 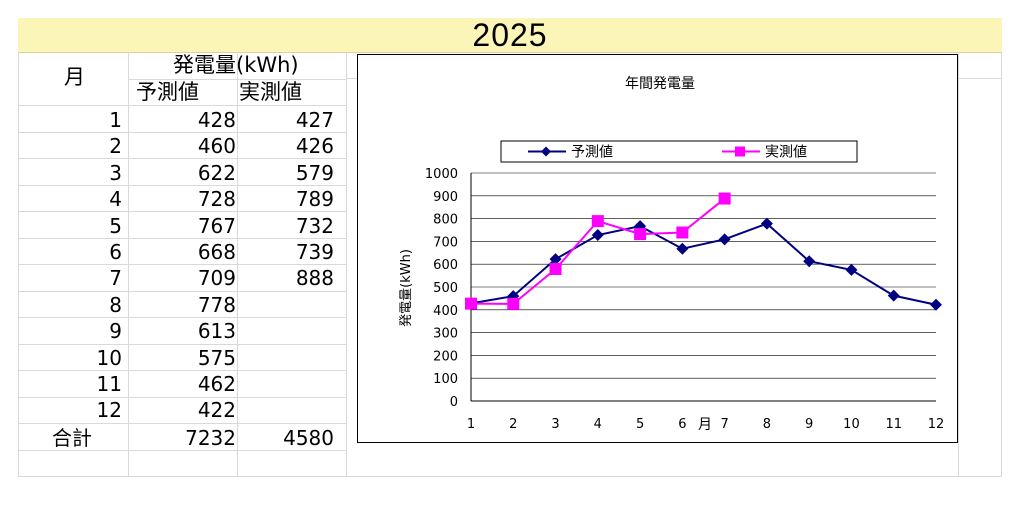 What do you see at coordinates (314, 199) in the screenshot?
I see `row-actual: 789` at bounding box center [314, 199].